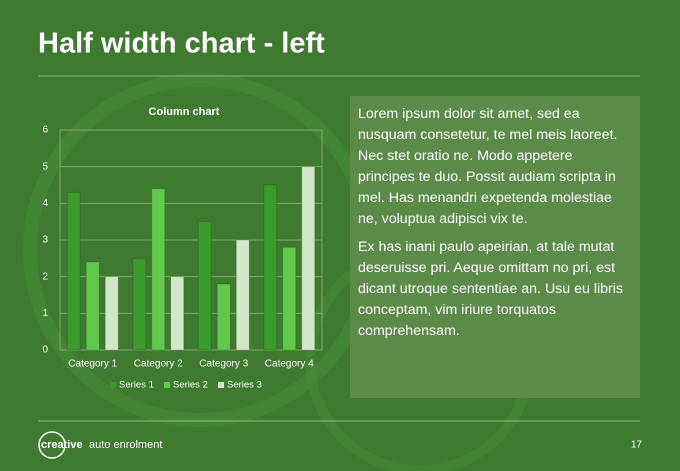 Image resolution: width=680 pixels, height=471 pixels. I want to click on legend-label: Series 2, so click(190, 385).